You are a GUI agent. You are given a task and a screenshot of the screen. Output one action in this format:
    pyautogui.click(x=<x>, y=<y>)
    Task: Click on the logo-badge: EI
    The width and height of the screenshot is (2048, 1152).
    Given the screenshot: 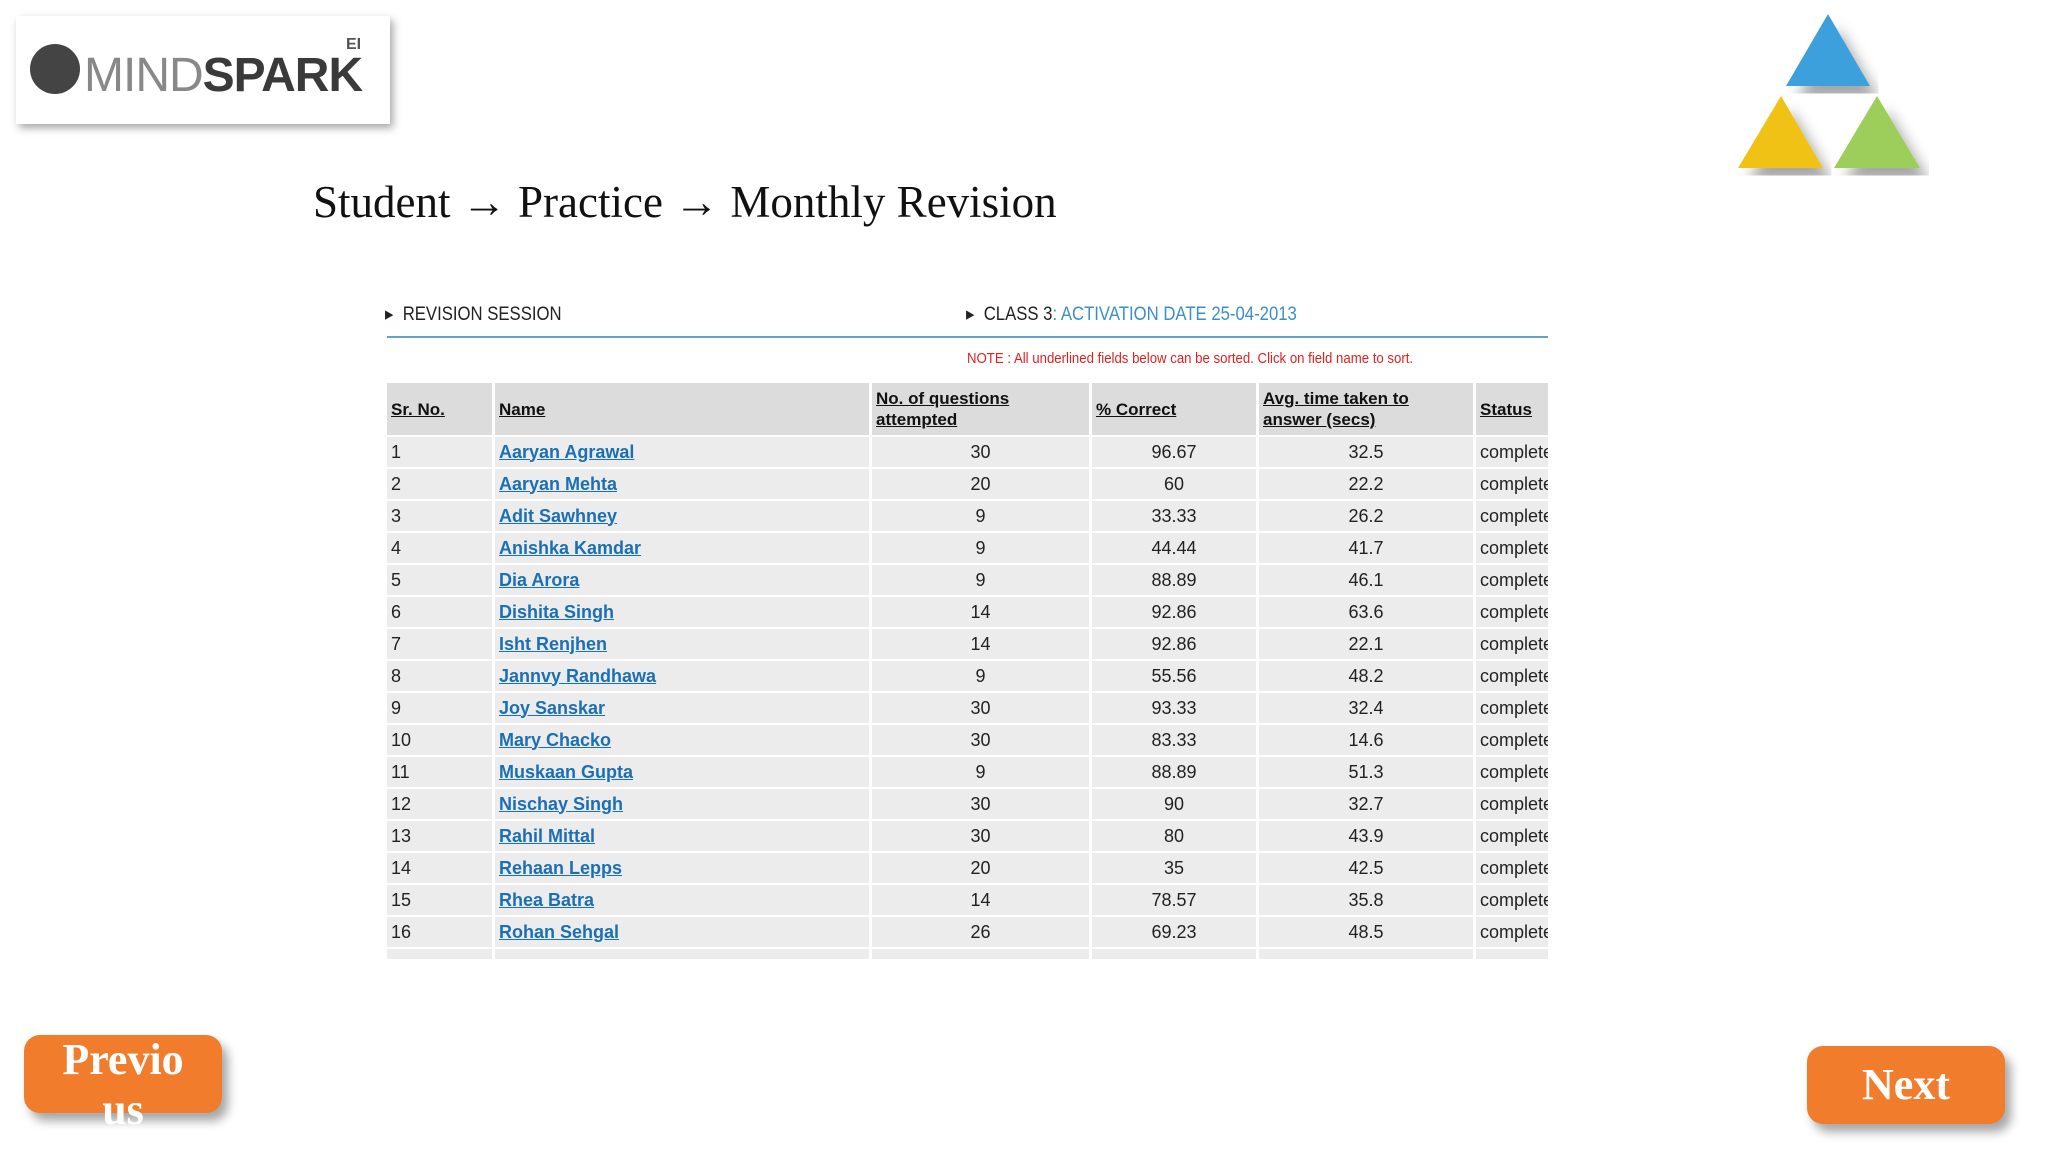 What is the action you would take?
    pyautogui.click(x=354, y=44)
    